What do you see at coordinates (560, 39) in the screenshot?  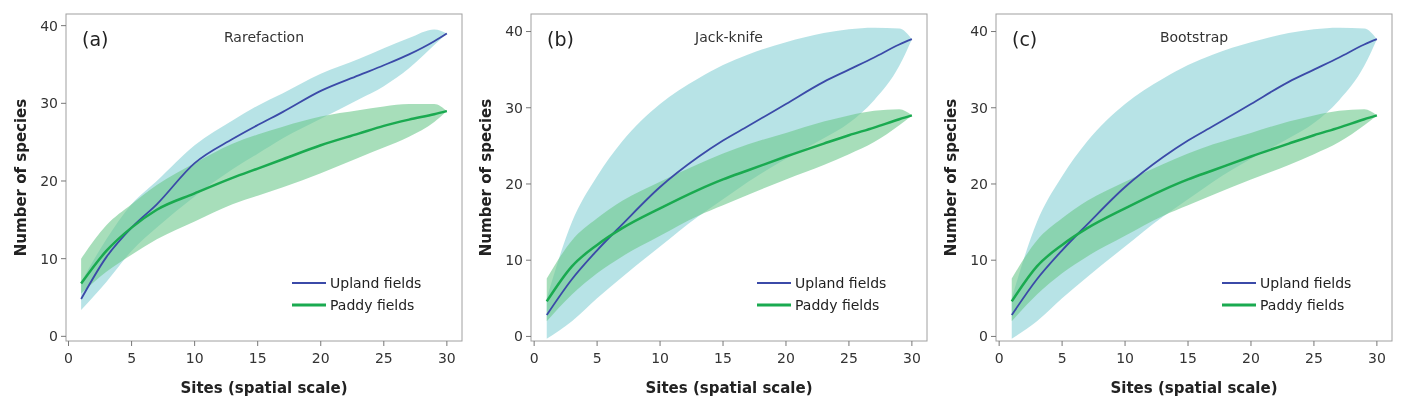 I see `annotation: (b)` at bounding box center [560, 39].